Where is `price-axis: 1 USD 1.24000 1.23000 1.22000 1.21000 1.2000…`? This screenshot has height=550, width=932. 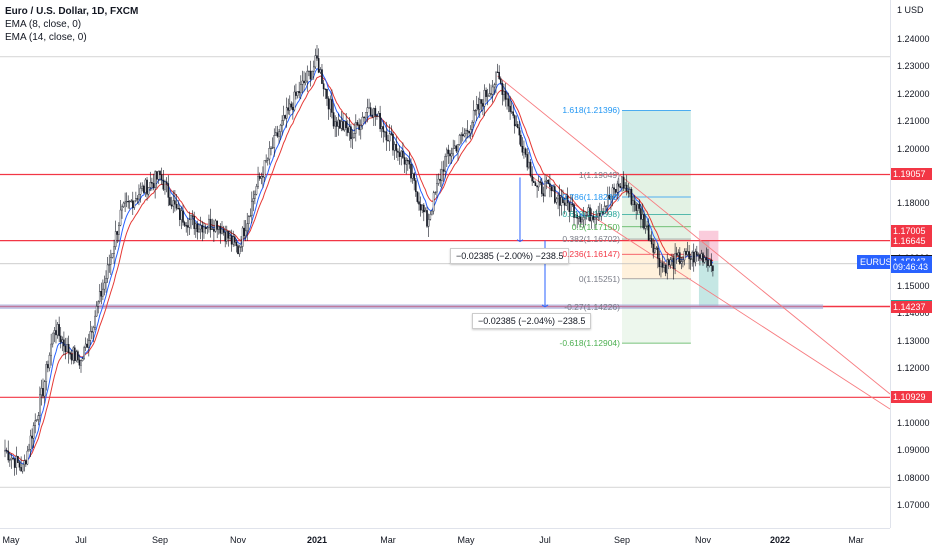 price-axis: 1 USD 1.24000 1.23000 1.22000 1.21000 1.2000… is located at coordinates (911, 264).